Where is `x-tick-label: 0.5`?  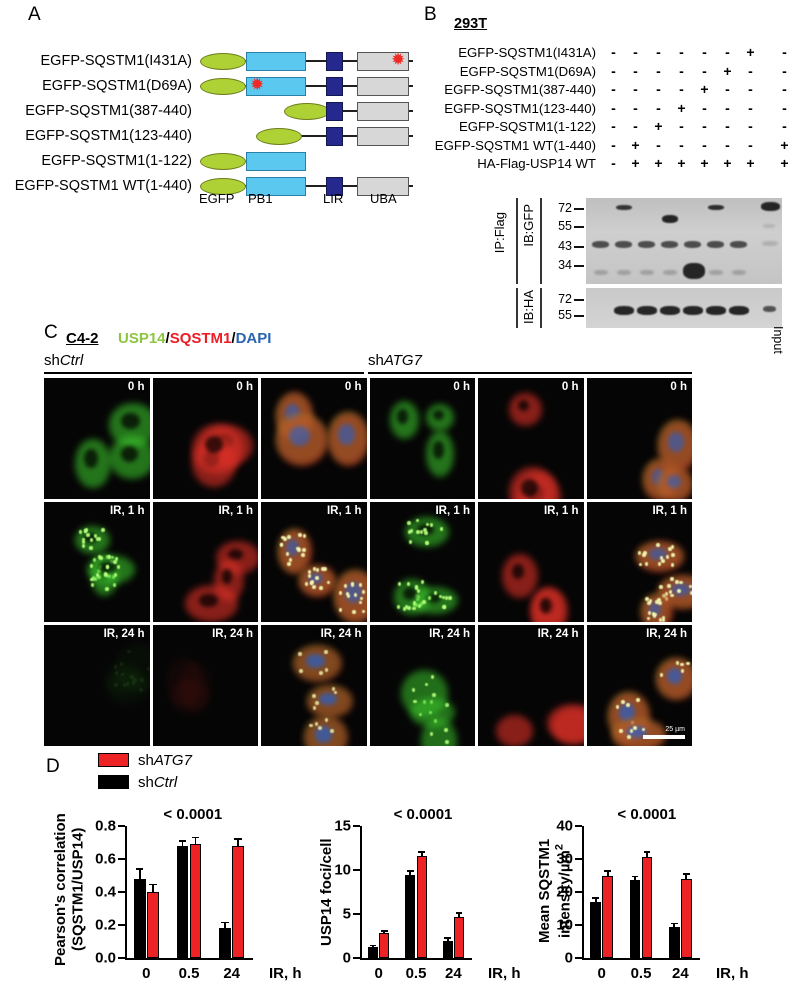
x-tick-label: 0.5 is located at coordinates (641, 973).